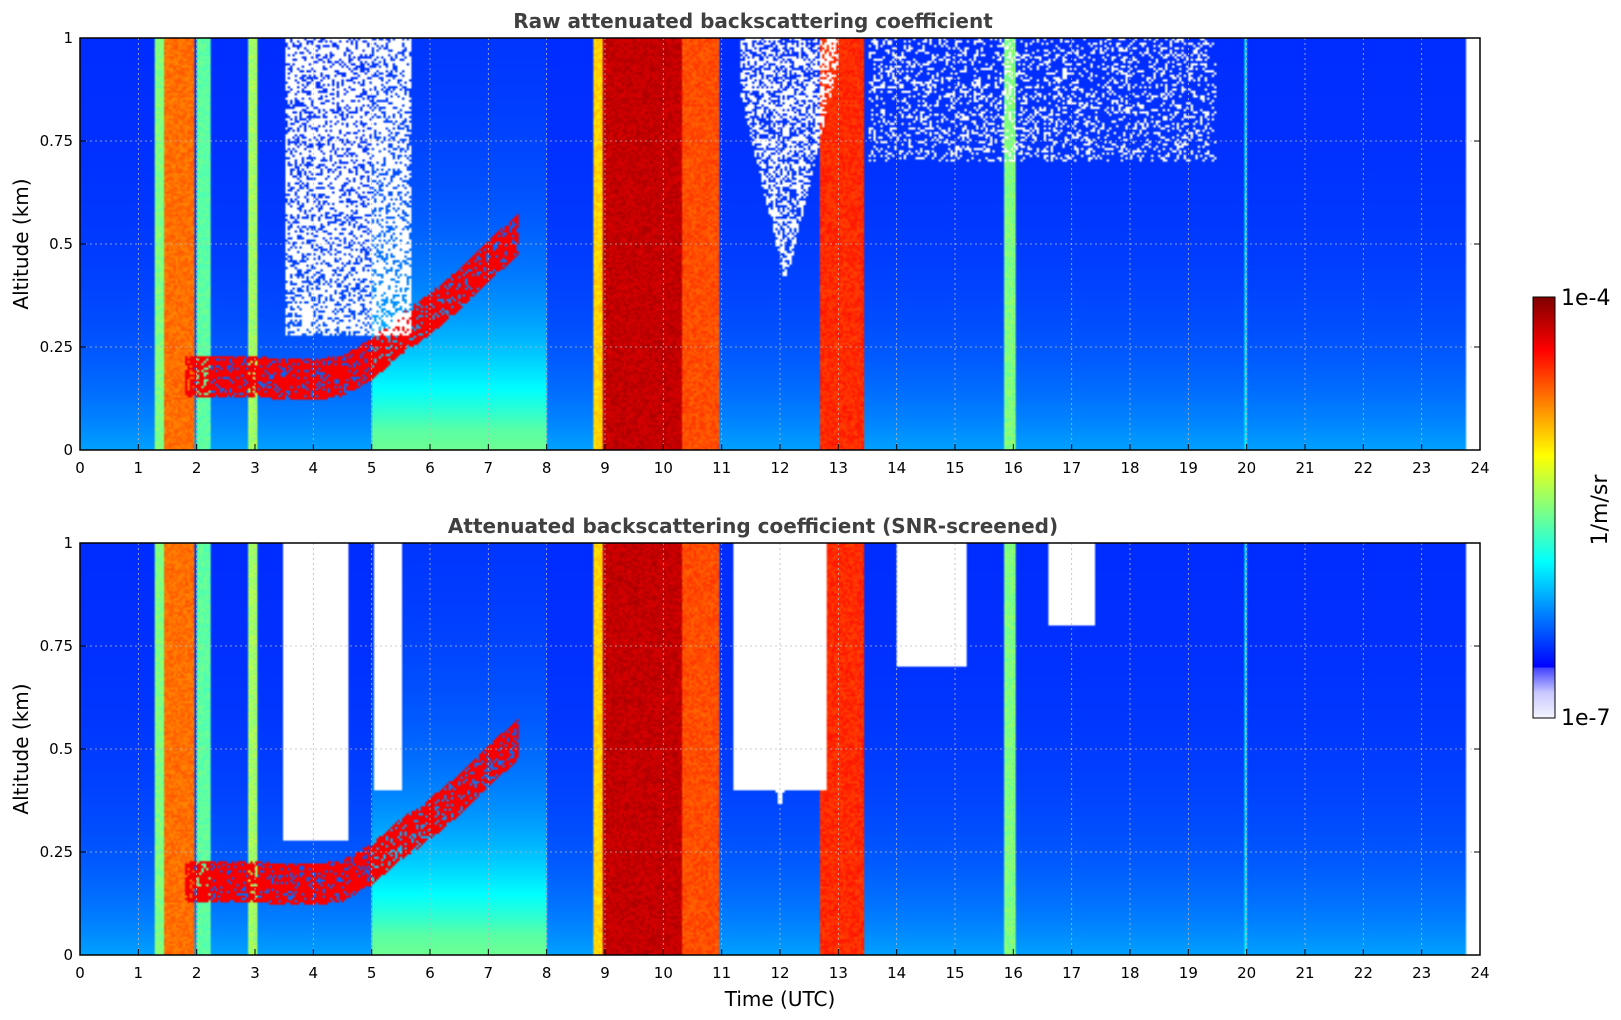 This screenshot has width=1621, height=1020. What do you see at coordinates (1572, 508) in the screenshot?
I see `colorbar: 1e-4 1e-7 1/m/sr` at bounding box center [1572, 508].